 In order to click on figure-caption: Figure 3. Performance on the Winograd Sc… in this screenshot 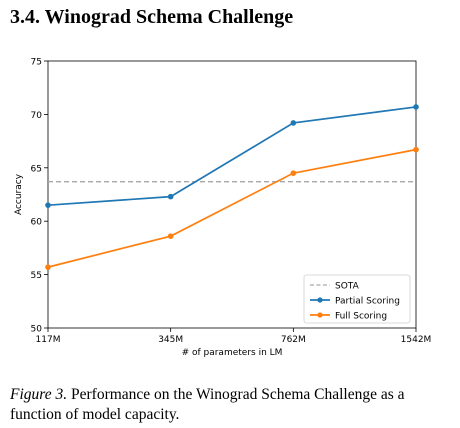, I will do `click(231, 405)`.